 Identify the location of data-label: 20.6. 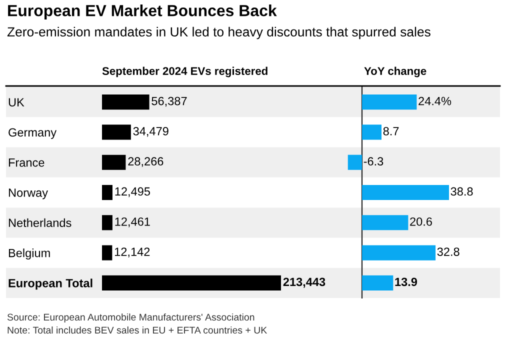
(421, 221).